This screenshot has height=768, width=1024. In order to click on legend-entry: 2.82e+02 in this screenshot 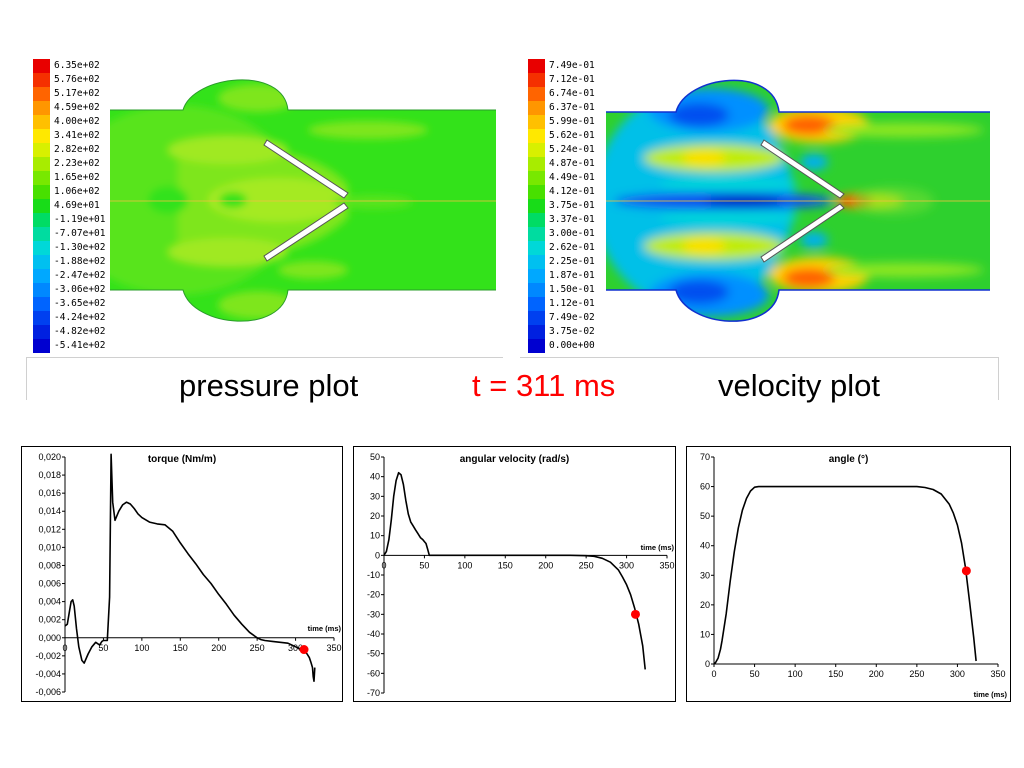, I will do `click(78, 150)`.